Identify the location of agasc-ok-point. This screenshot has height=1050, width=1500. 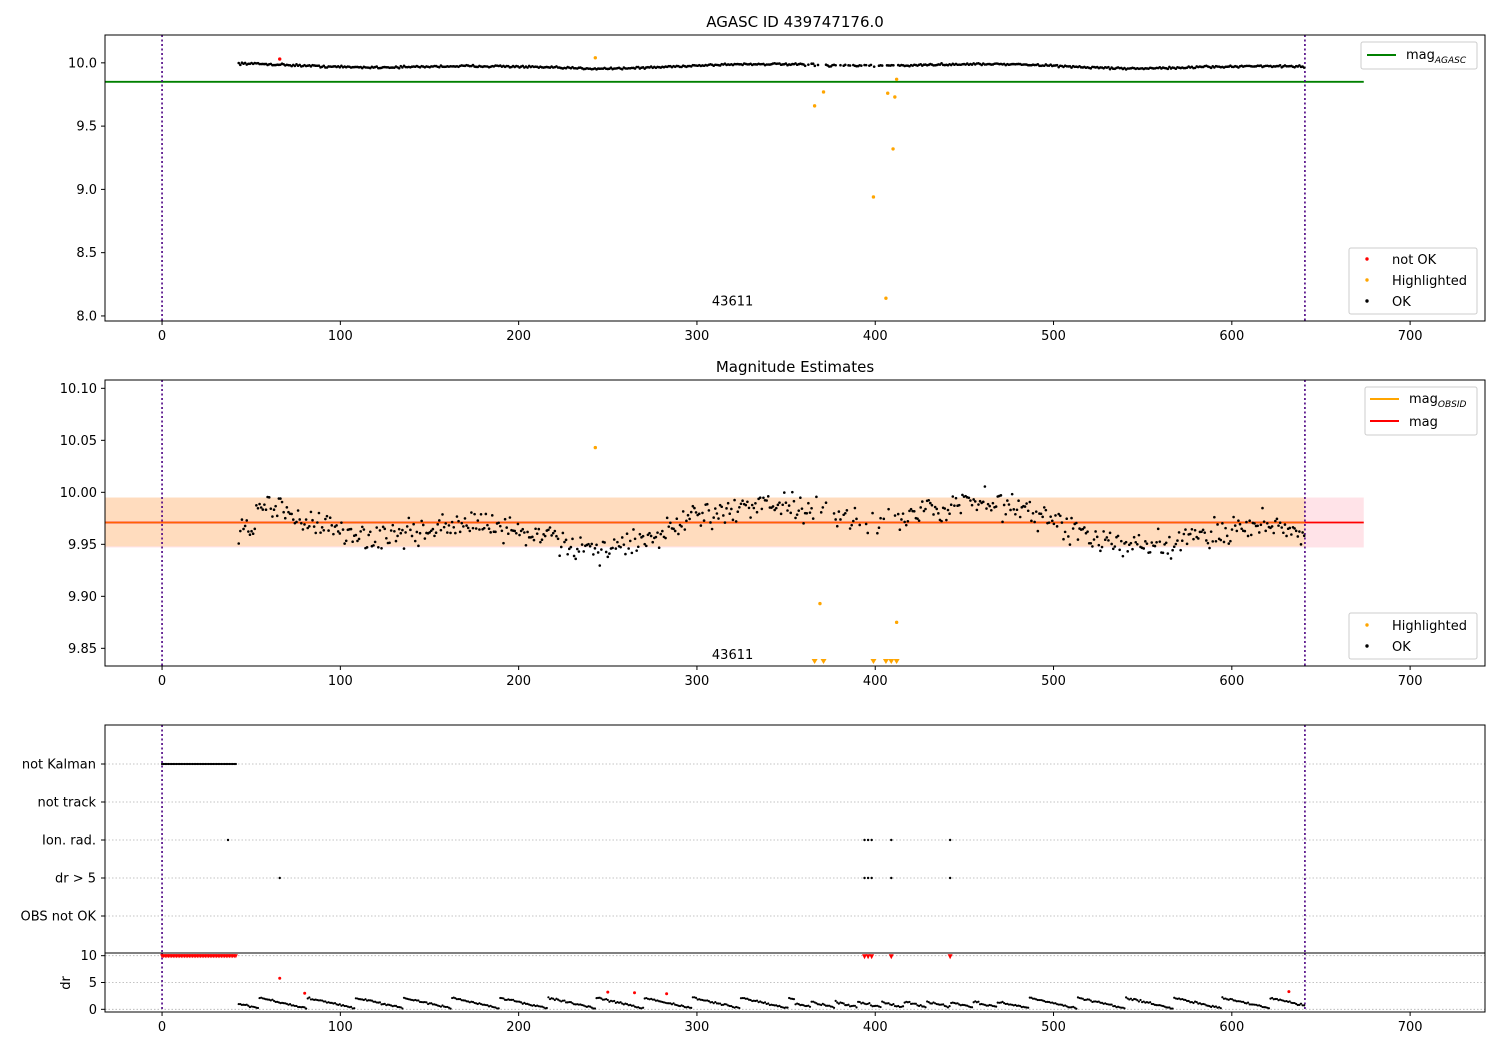
(874, 66).